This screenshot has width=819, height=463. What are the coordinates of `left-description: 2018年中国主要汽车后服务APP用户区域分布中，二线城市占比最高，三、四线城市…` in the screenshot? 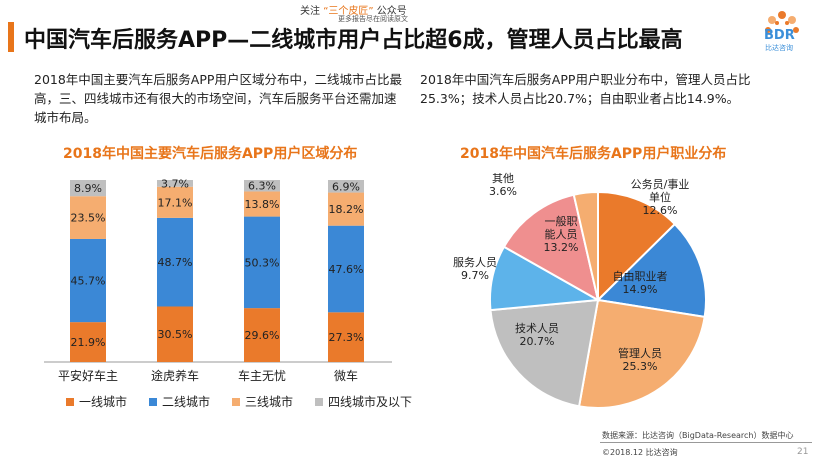 It's located at (218, 98).